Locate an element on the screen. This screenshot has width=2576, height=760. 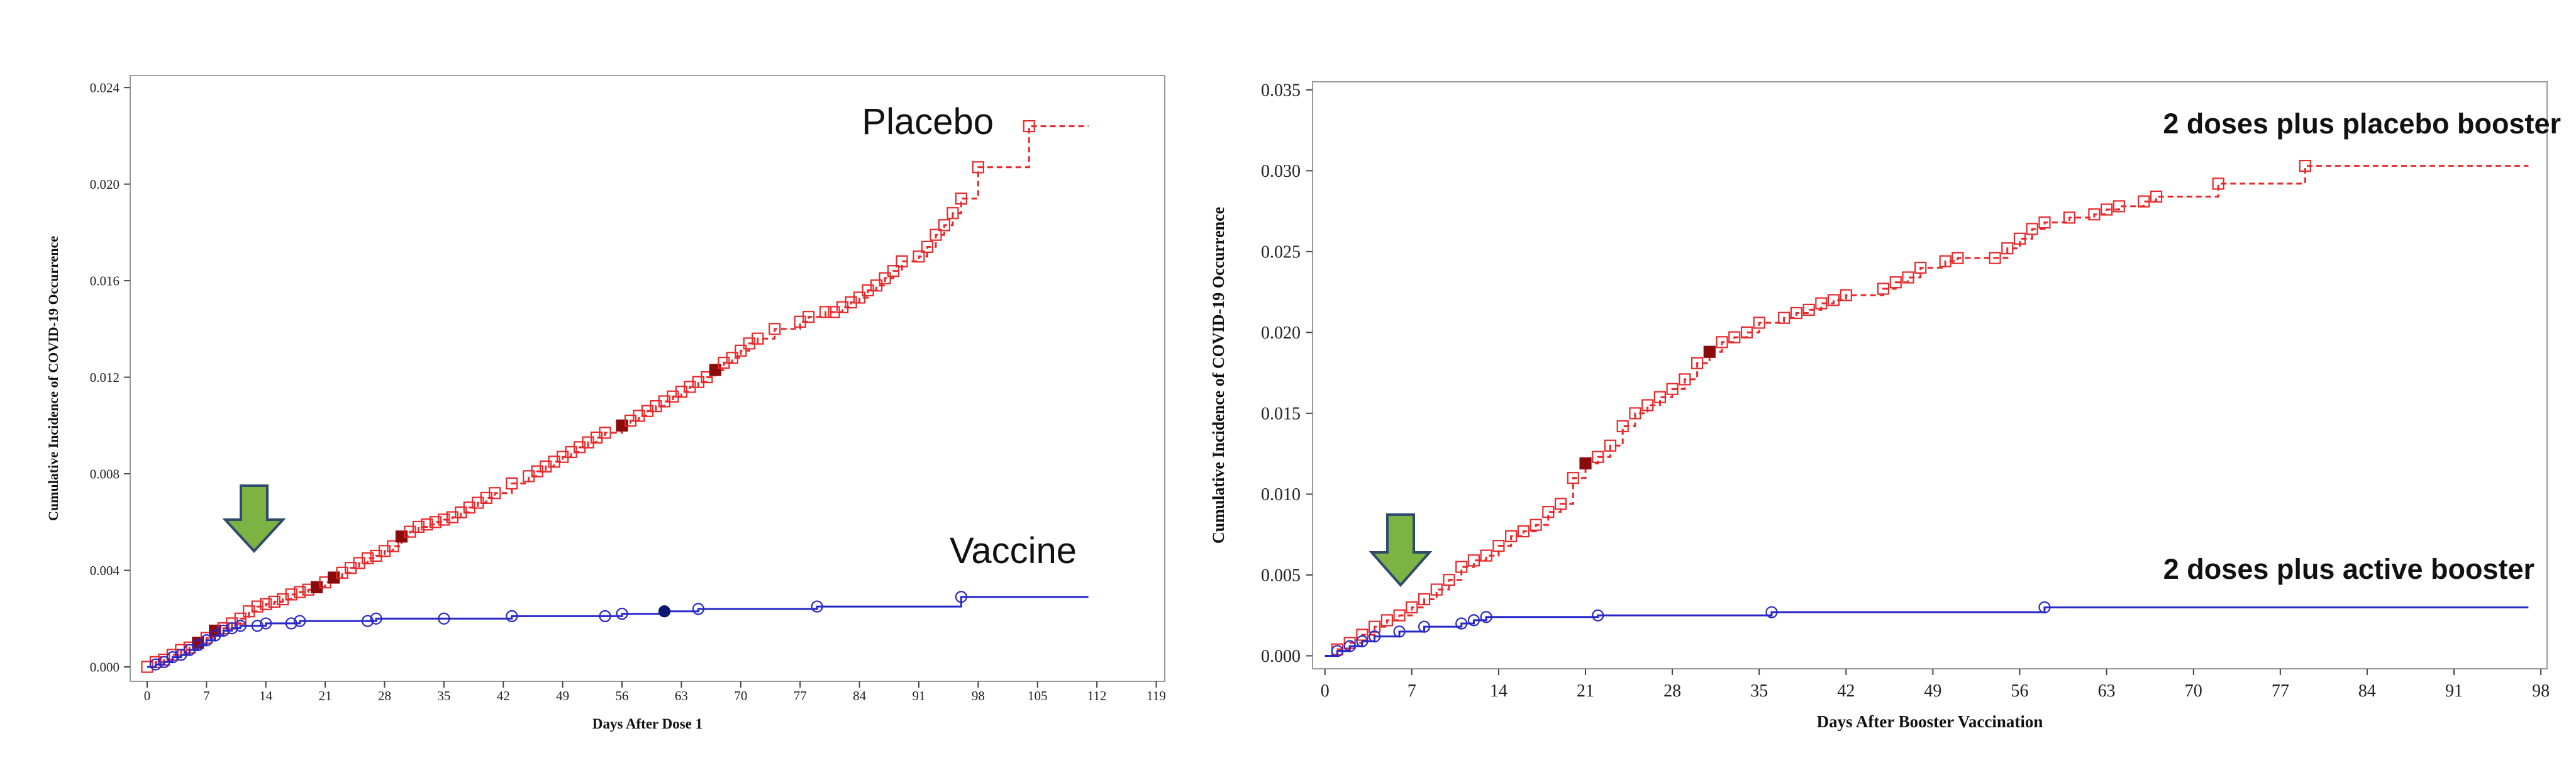
x-axis-title: Days After Dose 1 is located at coordinates (647, 724).